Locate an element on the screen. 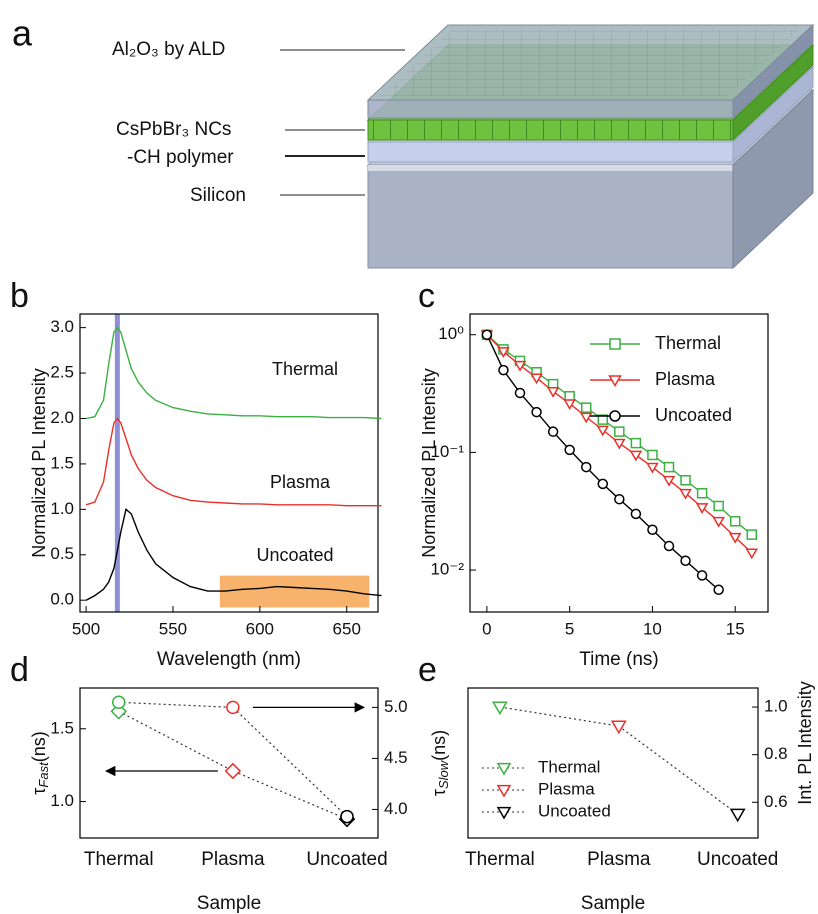 The image size is (818, 914). layer-label: CsPbBr₃ NCs is located at coordinates (173, 129).